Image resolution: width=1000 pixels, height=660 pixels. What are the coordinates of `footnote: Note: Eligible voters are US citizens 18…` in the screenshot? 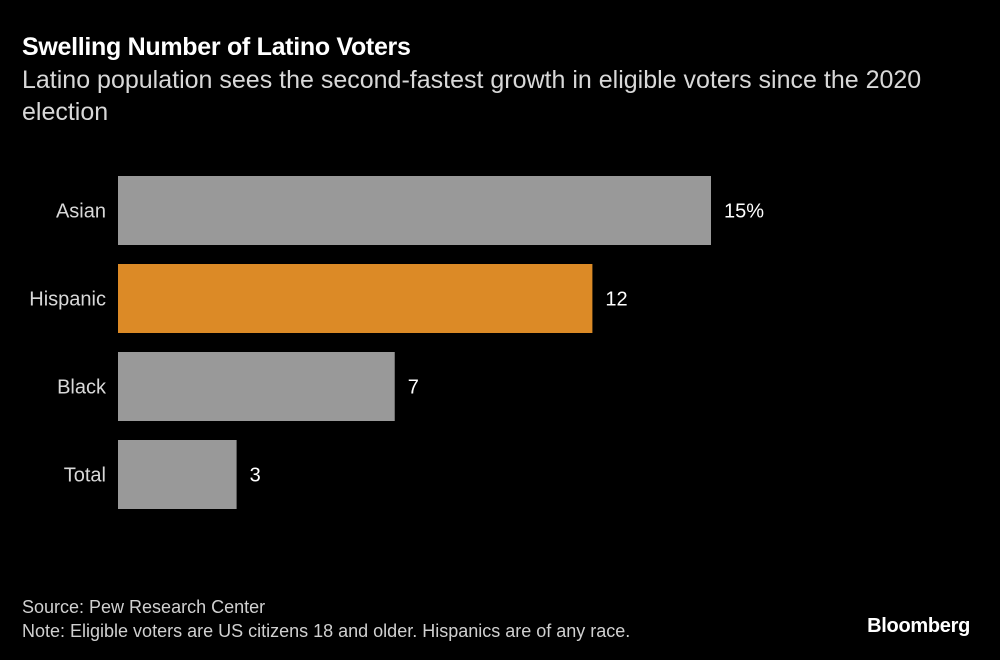 It's located at (326, 631).